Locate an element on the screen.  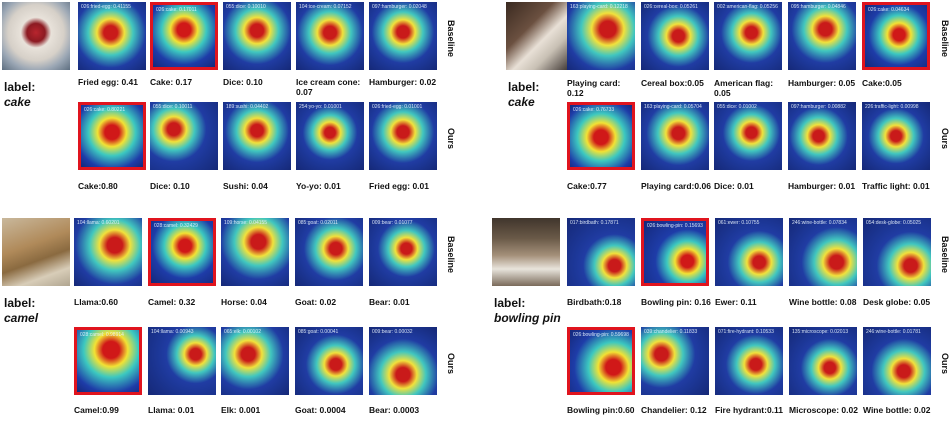
selected-heatmap-image: 028:camel: 0.98914 is located at coordinates (108, 361).